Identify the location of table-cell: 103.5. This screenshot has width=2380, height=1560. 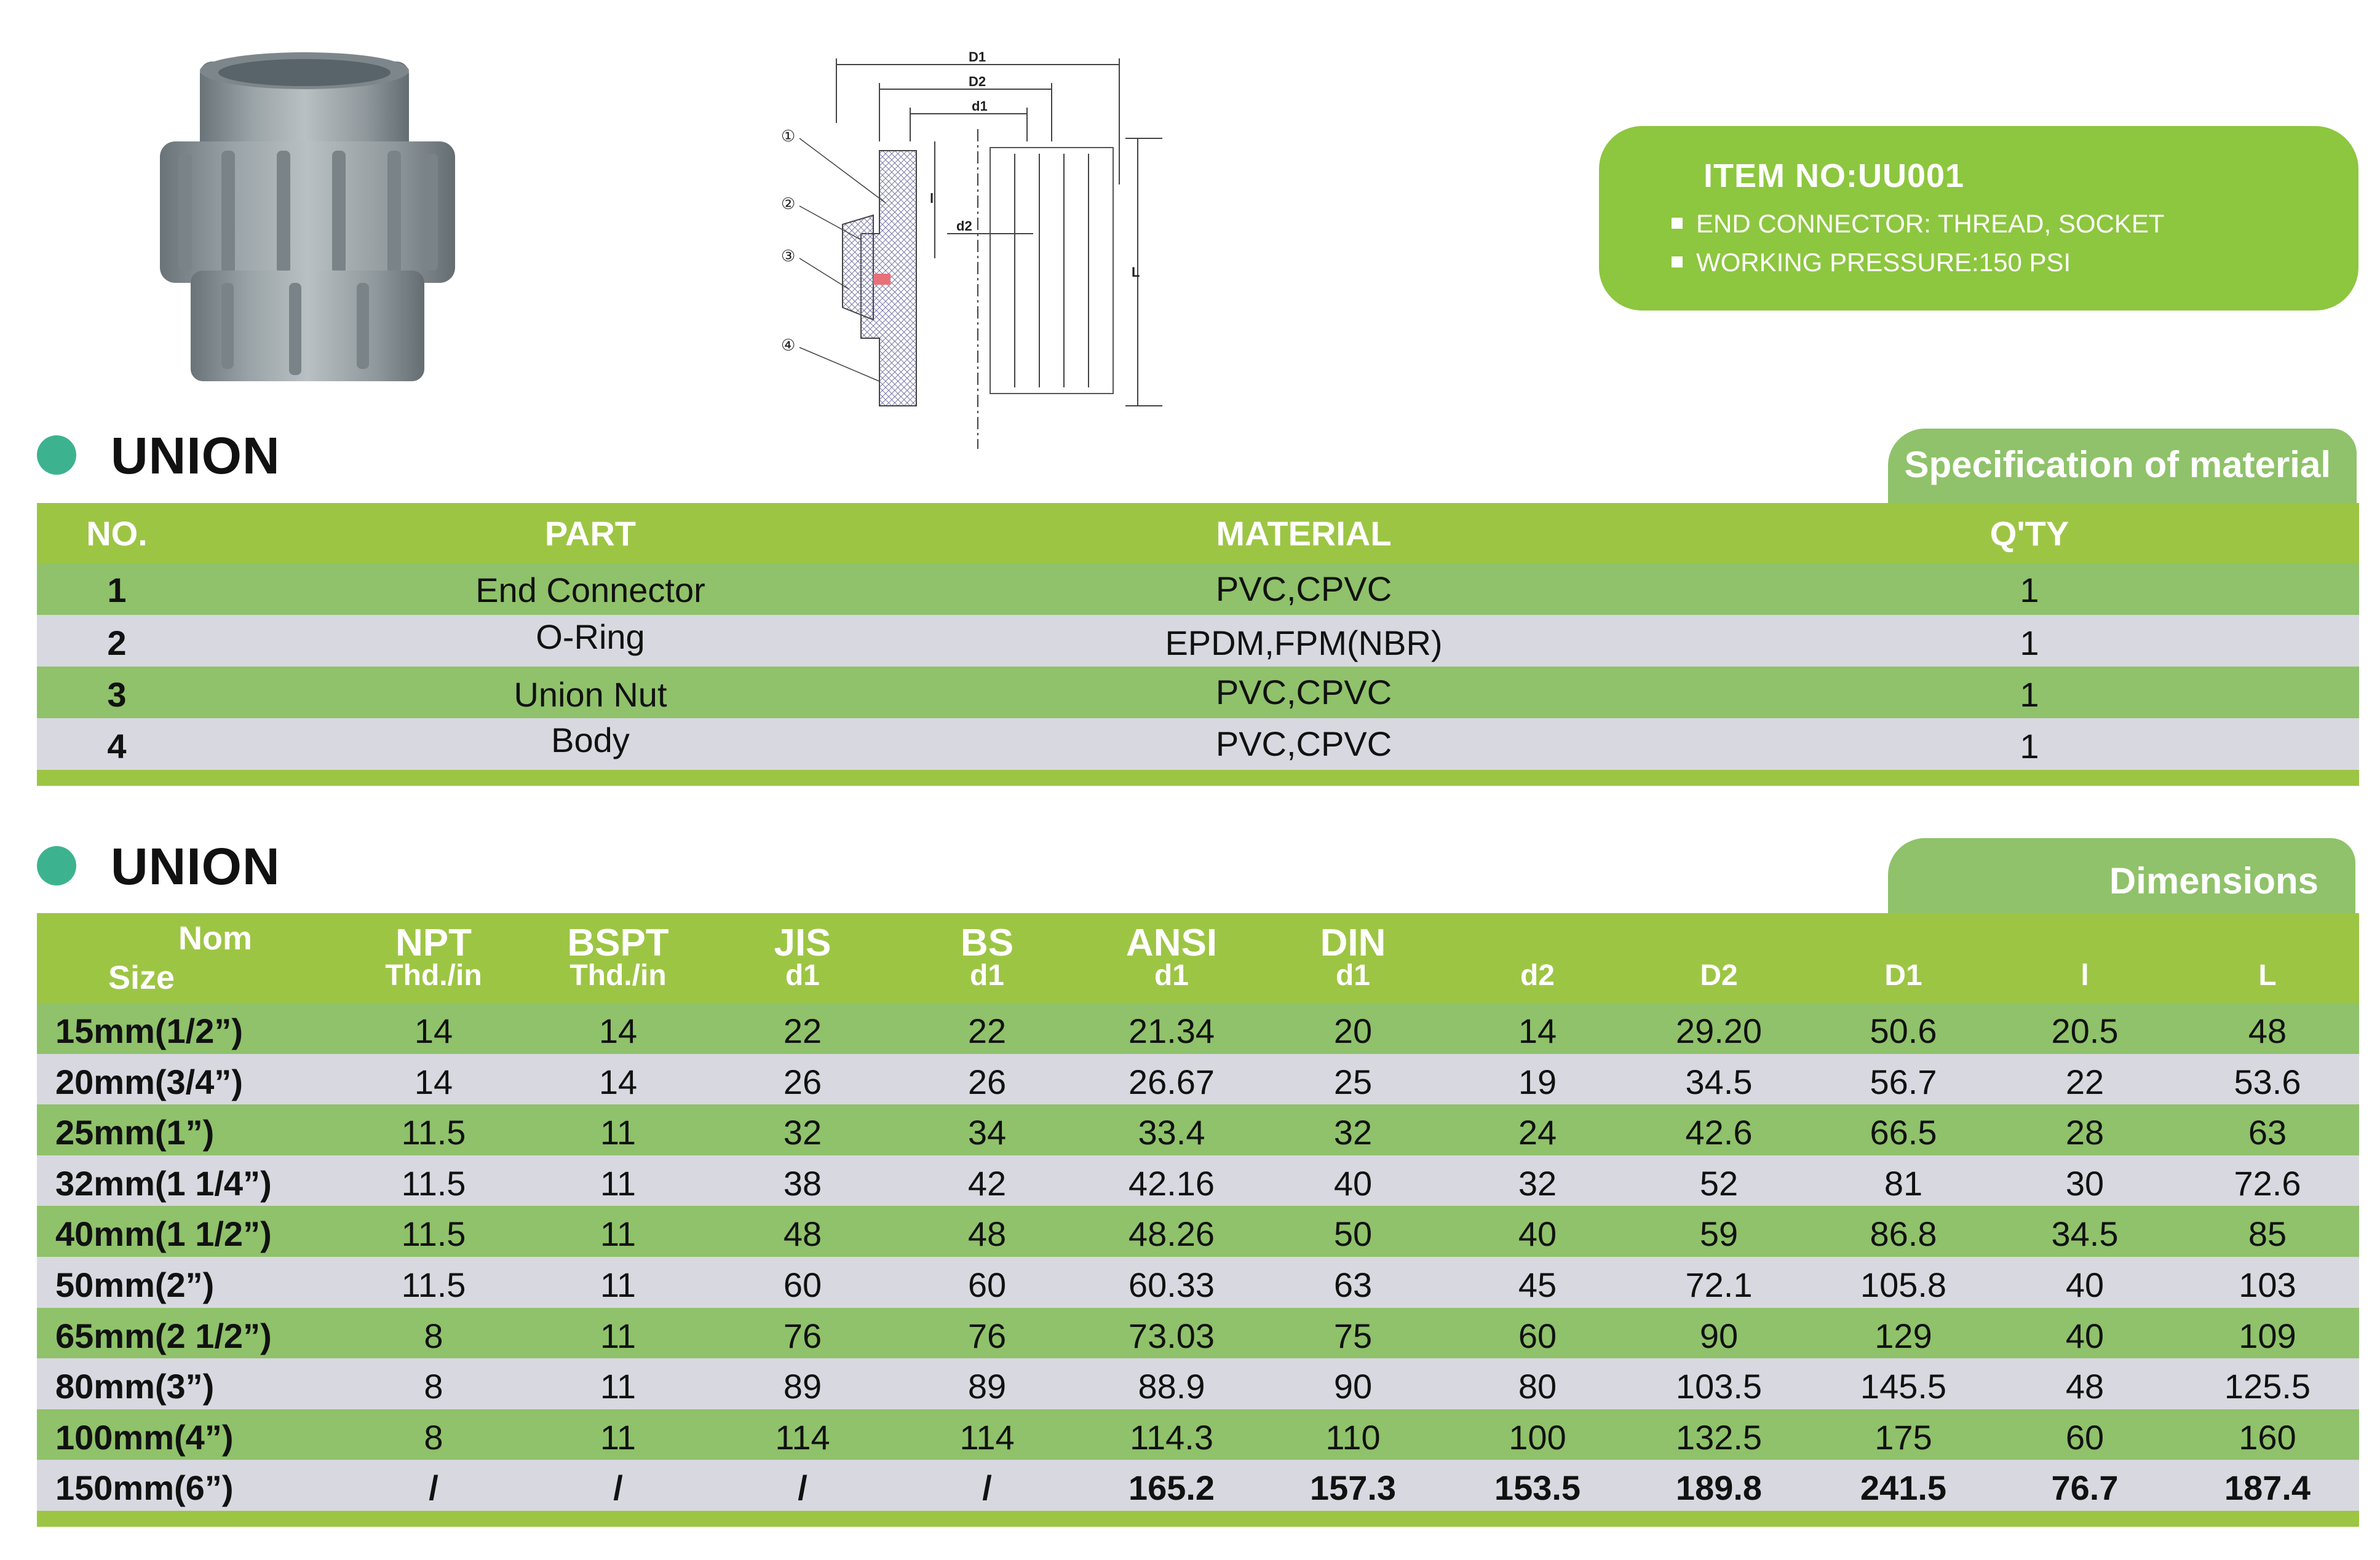
(1719, 1386).